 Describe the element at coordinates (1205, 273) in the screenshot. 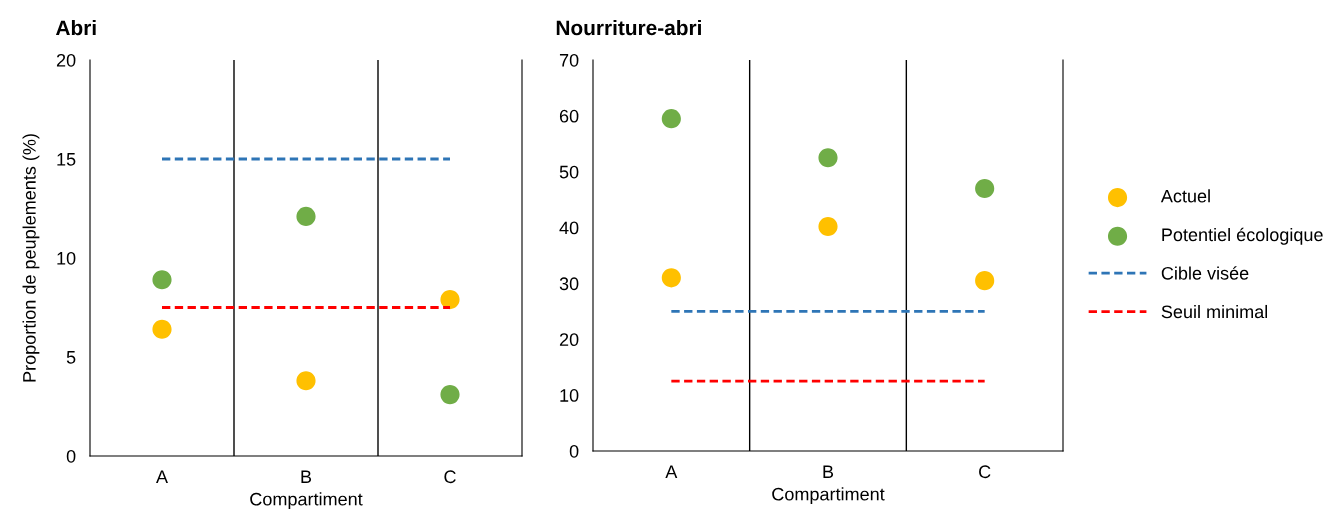

I see `legend-label: Cible visée` at that location.